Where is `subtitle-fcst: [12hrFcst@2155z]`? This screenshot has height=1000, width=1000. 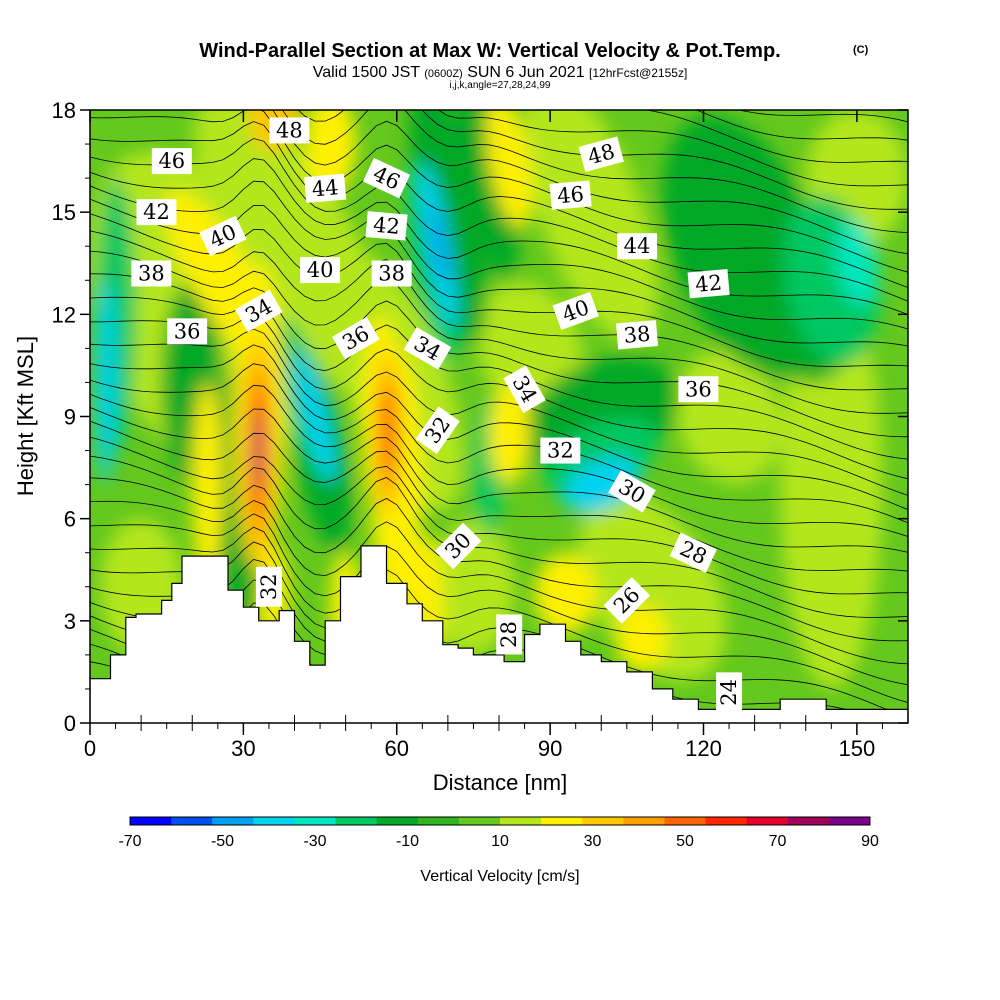
subtitle-fcst: [12hrFcst@2155z] is located at coordinates (638, 73).